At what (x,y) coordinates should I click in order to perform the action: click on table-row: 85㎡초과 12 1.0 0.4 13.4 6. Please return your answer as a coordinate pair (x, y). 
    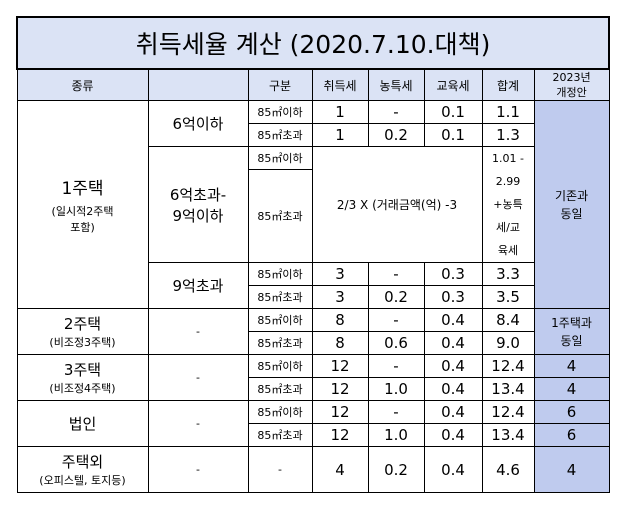
    Looking at the image, I should click on (313, 435).